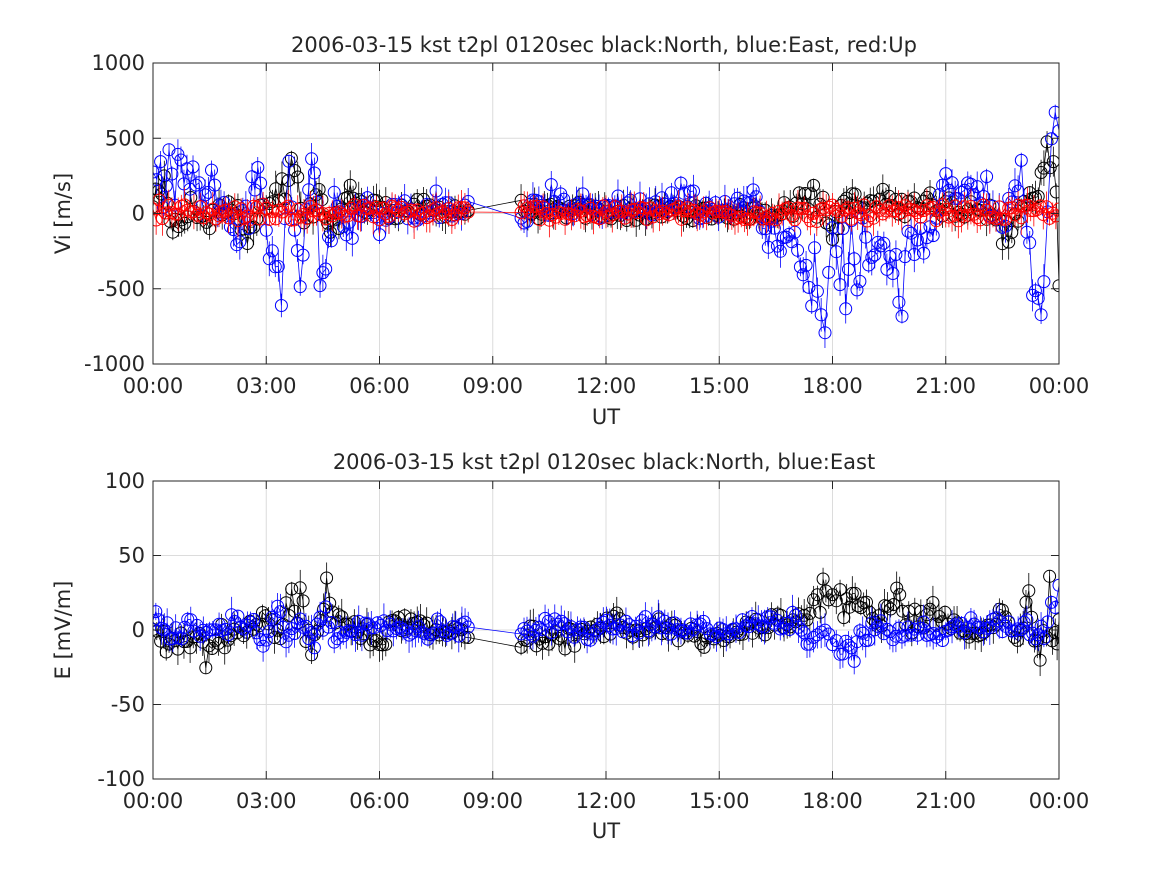  What do you see at coordinates (131, 556) in the screenshot?
I see `efield-y-tick-label: 50` at bounding box center [131, 556].